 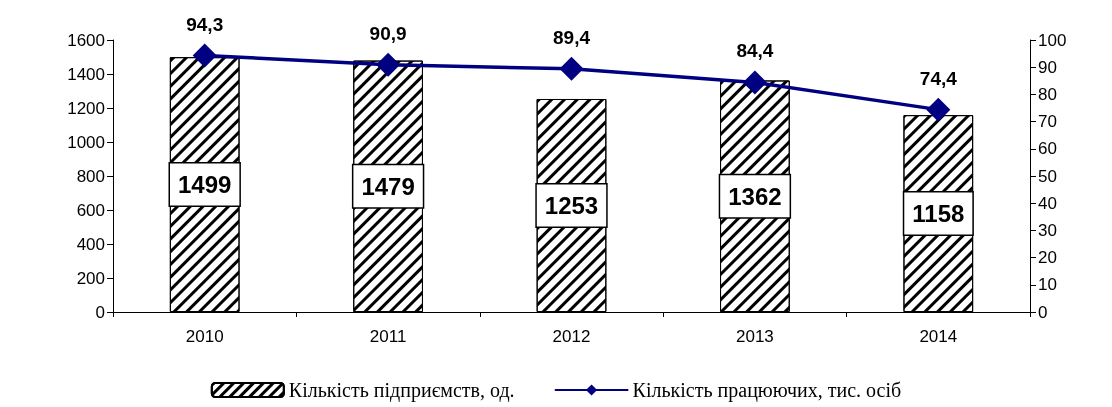 I want to click on x-tick-label: 2012, so click(x=571, y=336).